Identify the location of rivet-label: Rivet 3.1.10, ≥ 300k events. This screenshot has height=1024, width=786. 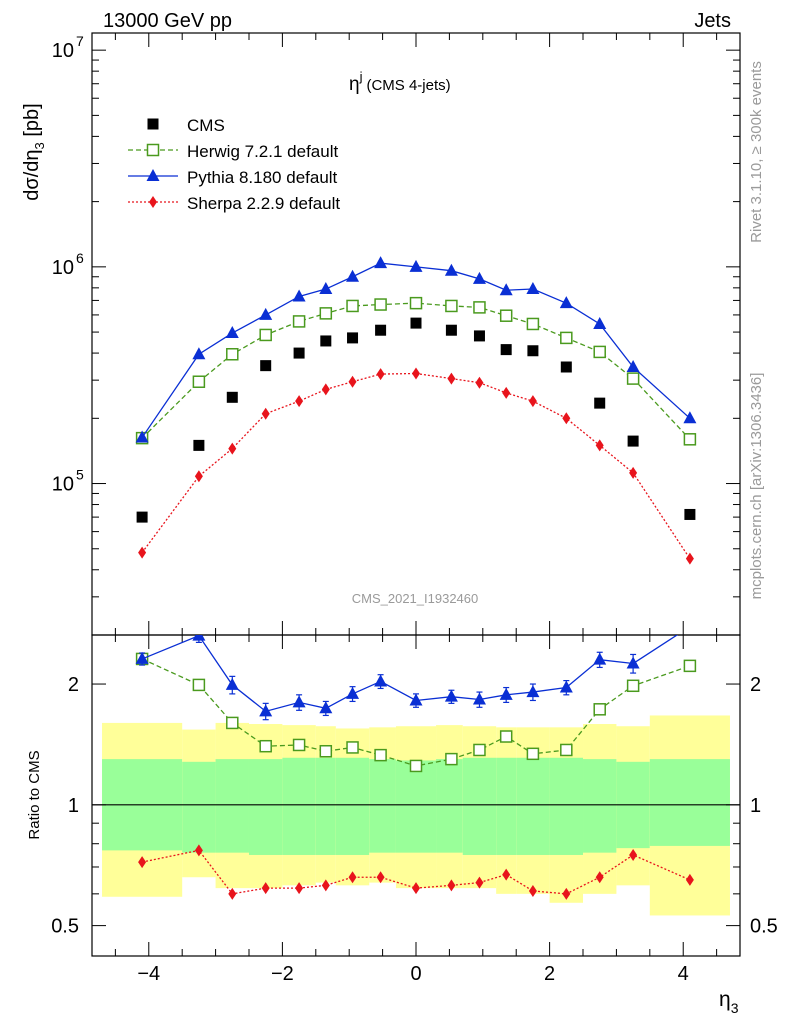
(756, 152).